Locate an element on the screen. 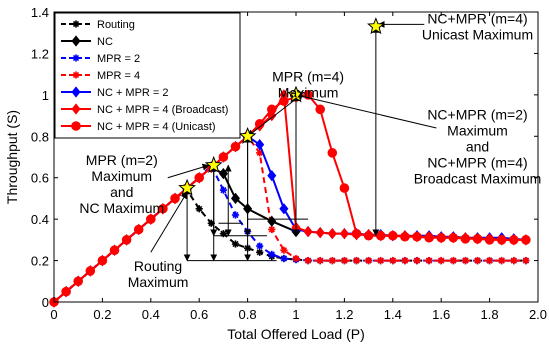  x-axis-label: Total Offered Load (P) is located at coordinates (295, 334).